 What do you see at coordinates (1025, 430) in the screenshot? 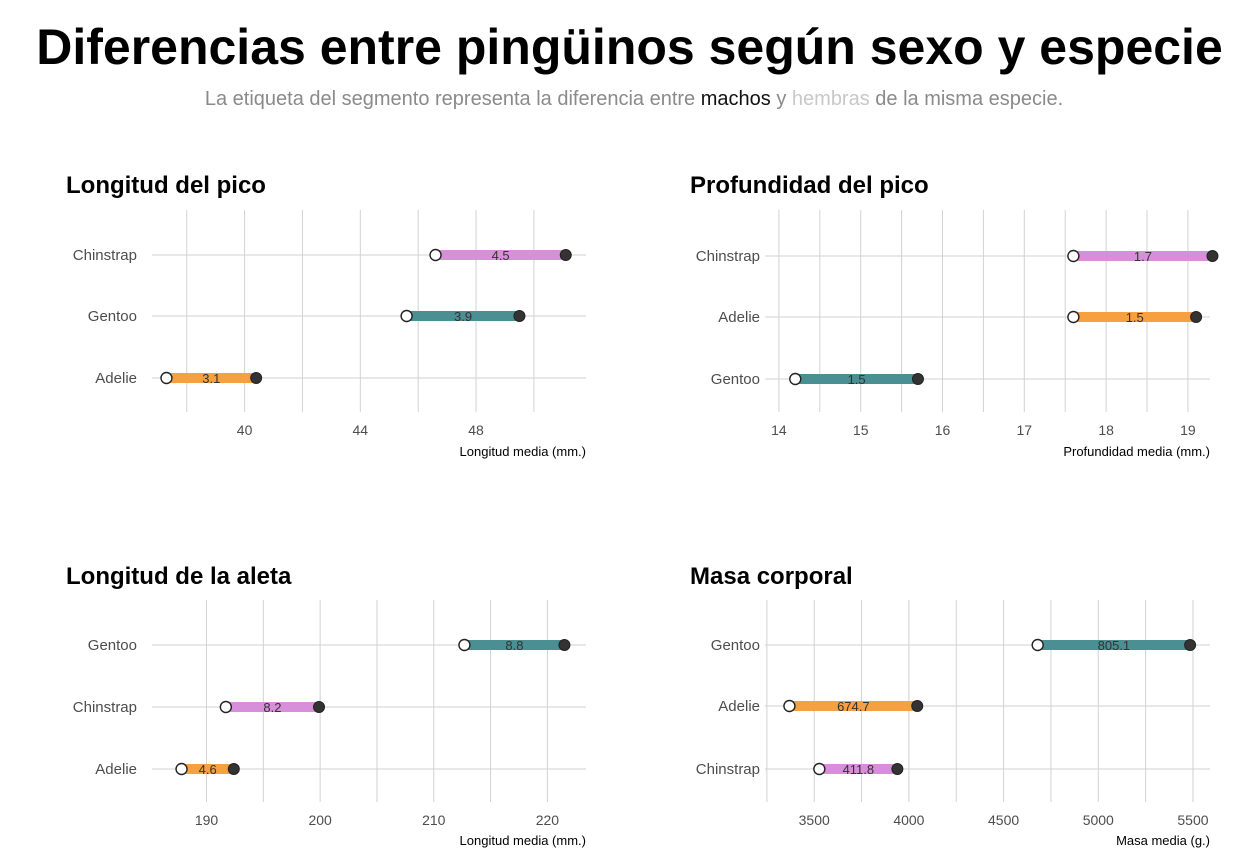
I see `x-tick-label: 17` at bounding box center [1025, 430].